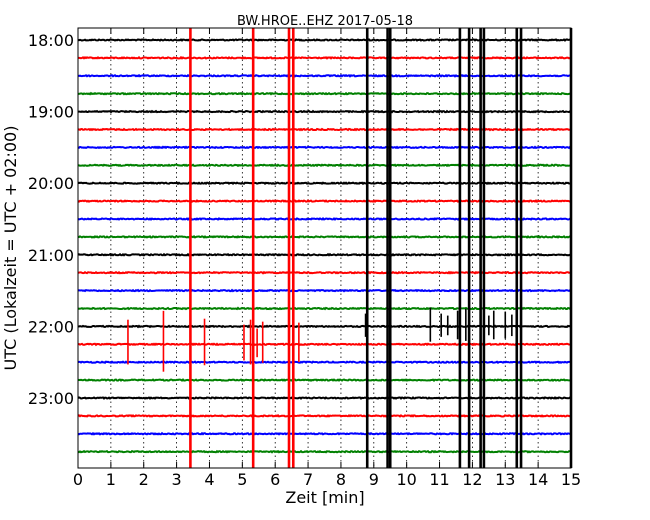  What do you see at coordinates (209, 479) in the screenshot?
I see `x-tick-label: 4` at bounding box center [209, 479].